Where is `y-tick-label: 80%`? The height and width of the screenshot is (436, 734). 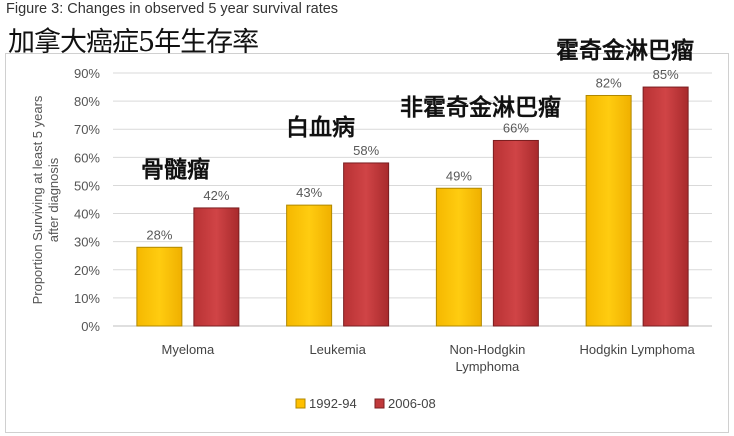
y-tick-label: 80% is located at coordinates (87, 101).